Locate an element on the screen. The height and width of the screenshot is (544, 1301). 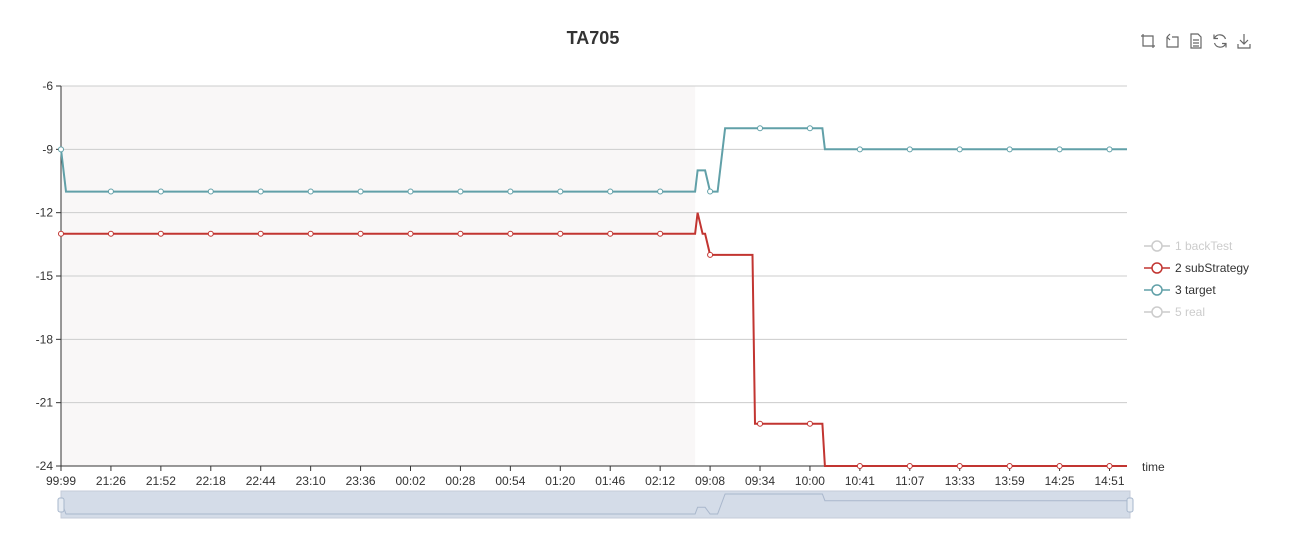
x-tick-label: 13:59 is located at coordinates (1010, 481).